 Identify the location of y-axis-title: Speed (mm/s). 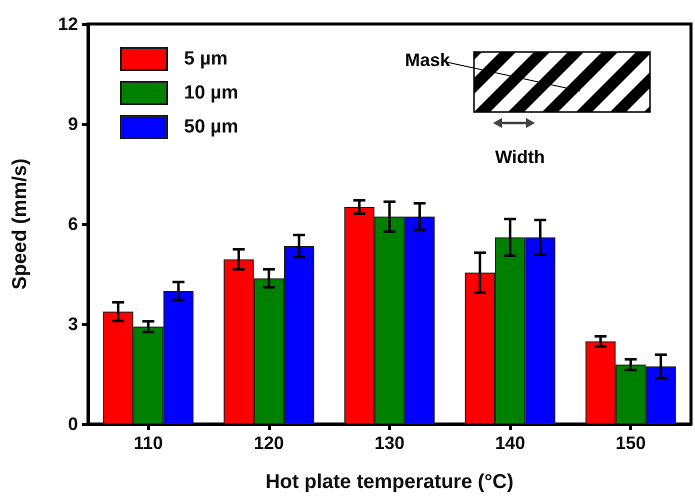
(20, 224).